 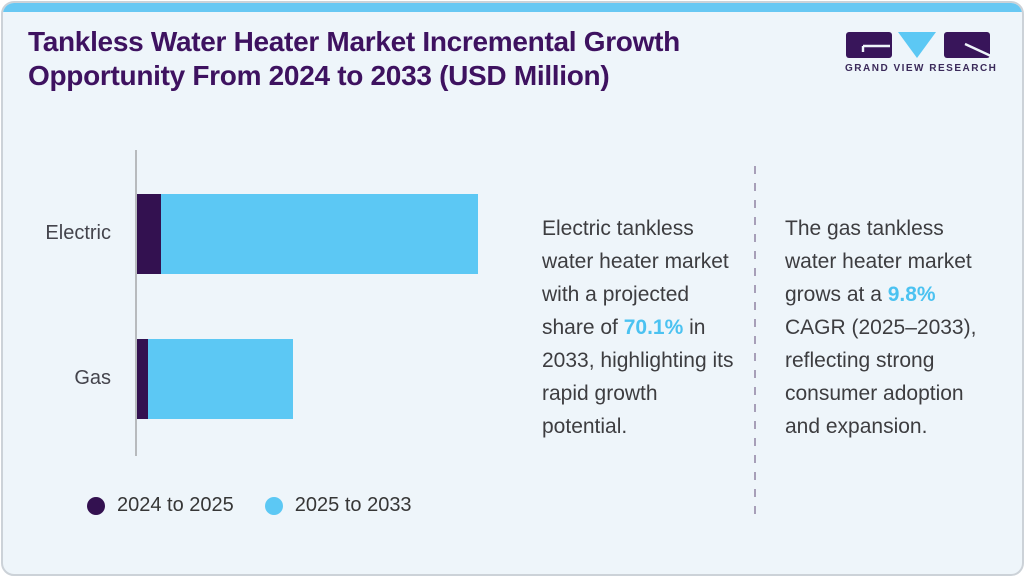 What do you see at coordinates (175, 505) in the screenshot?
I see `legend-label: 2024 to 2025` at bounding box center [175, 505].